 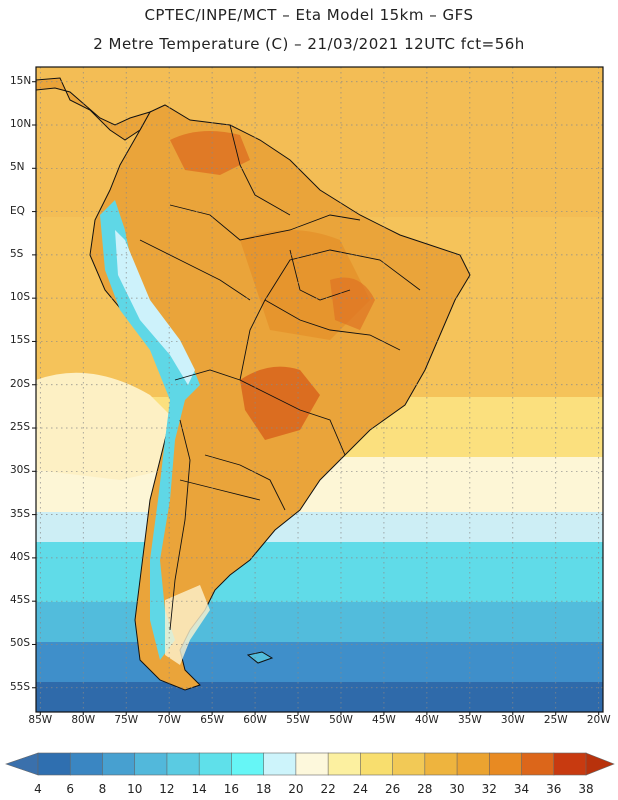 I want to click on lon-label: 25W, so click(x=555, y=720).